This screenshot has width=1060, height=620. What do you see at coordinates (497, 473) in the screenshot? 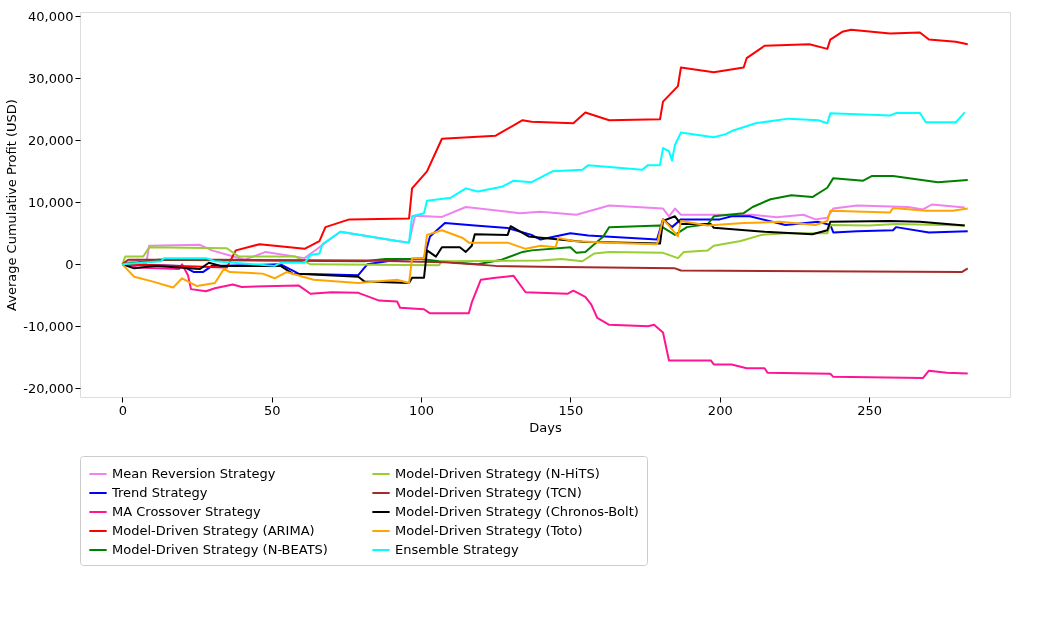
I see `legend-label: Model-Driven Strategy (N-HiTS)` at bounding box center [497, 473].